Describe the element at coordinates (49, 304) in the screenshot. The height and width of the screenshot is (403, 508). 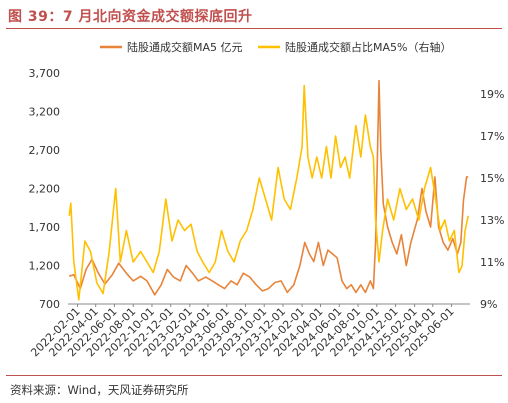
I see `left-axis-tick-label: 700` at that location.